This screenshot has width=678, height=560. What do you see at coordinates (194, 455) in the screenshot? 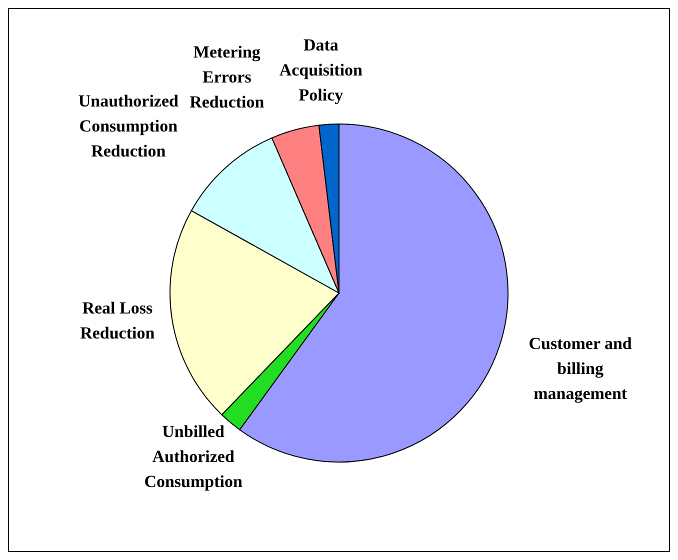
I see `slice-label: Unbilled Authorized Consumption` at bounding box center [194, 455].